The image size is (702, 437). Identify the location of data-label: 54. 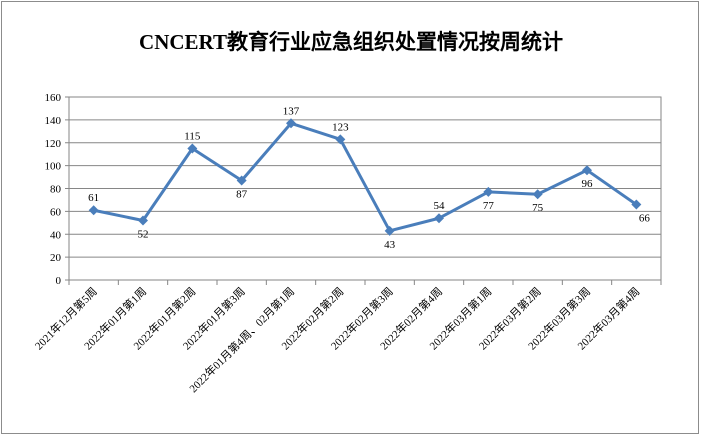
(440, 206).